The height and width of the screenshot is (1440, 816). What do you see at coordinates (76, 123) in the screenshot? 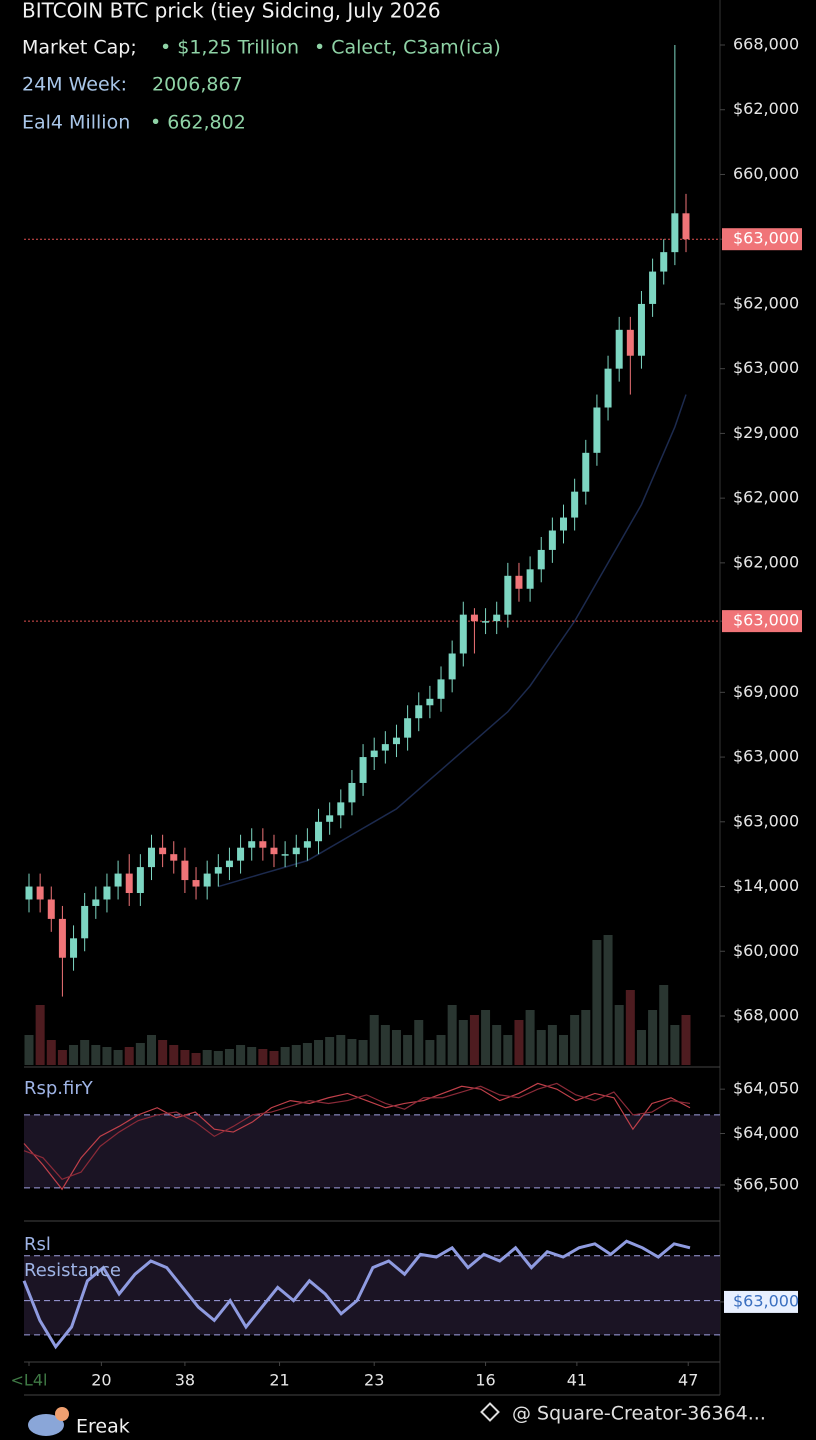
I see `stat-label: Eal4 Million` at bounding box center [76, 123].